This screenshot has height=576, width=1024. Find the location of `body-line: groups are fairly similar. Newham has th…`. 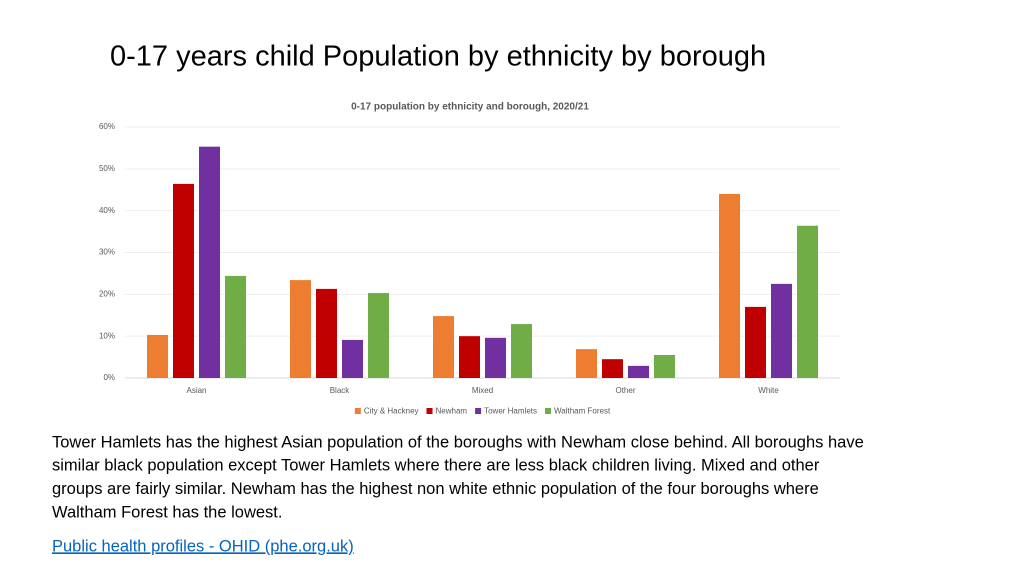

body-line: groups are fairly similar. Newham has th… is located at coordinates (435, 489).